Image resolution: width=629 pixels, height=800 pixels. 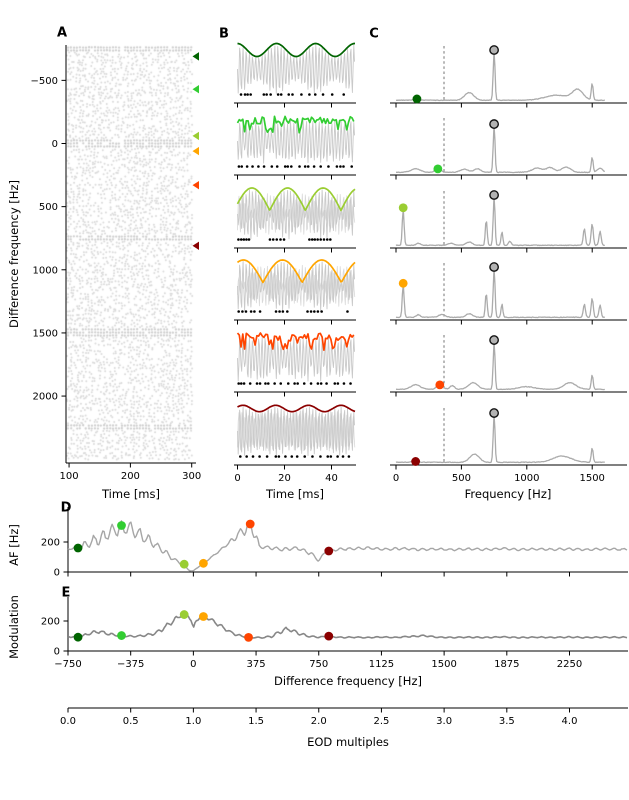 What do you see at coordinates (69, 476) in the screenshot?
I see `tick-label: 100` at bounding box center [69, 476].